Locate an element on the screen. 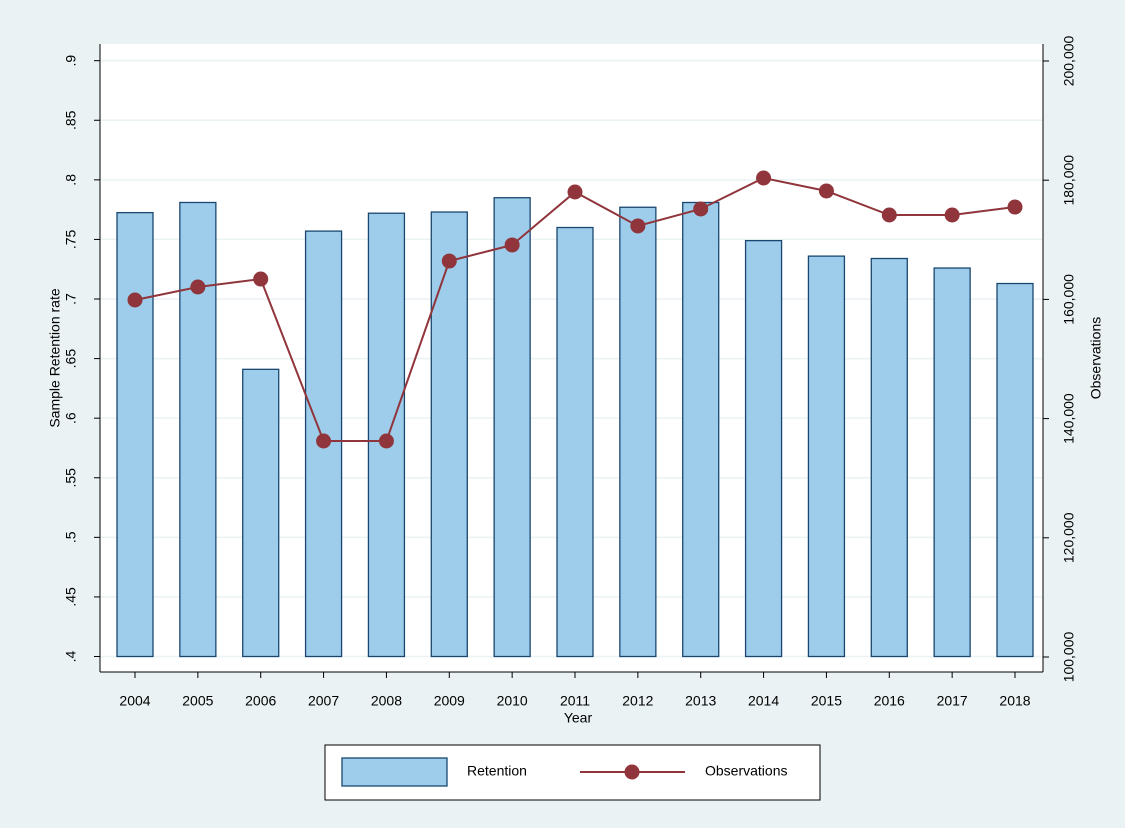  x-tick-label: 2007 is located at coordinates (323, 701).